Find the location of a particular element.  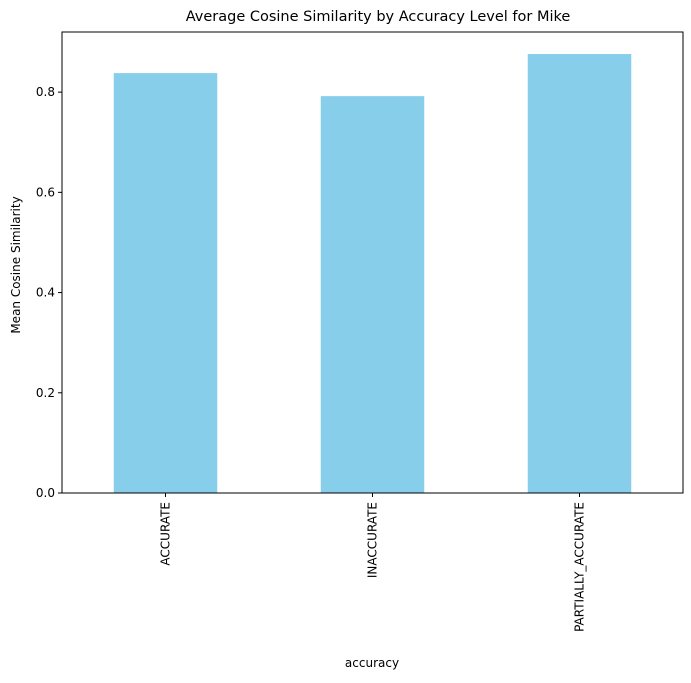

x-tick-label: ACCURATE is located at coordinates (166, 534).